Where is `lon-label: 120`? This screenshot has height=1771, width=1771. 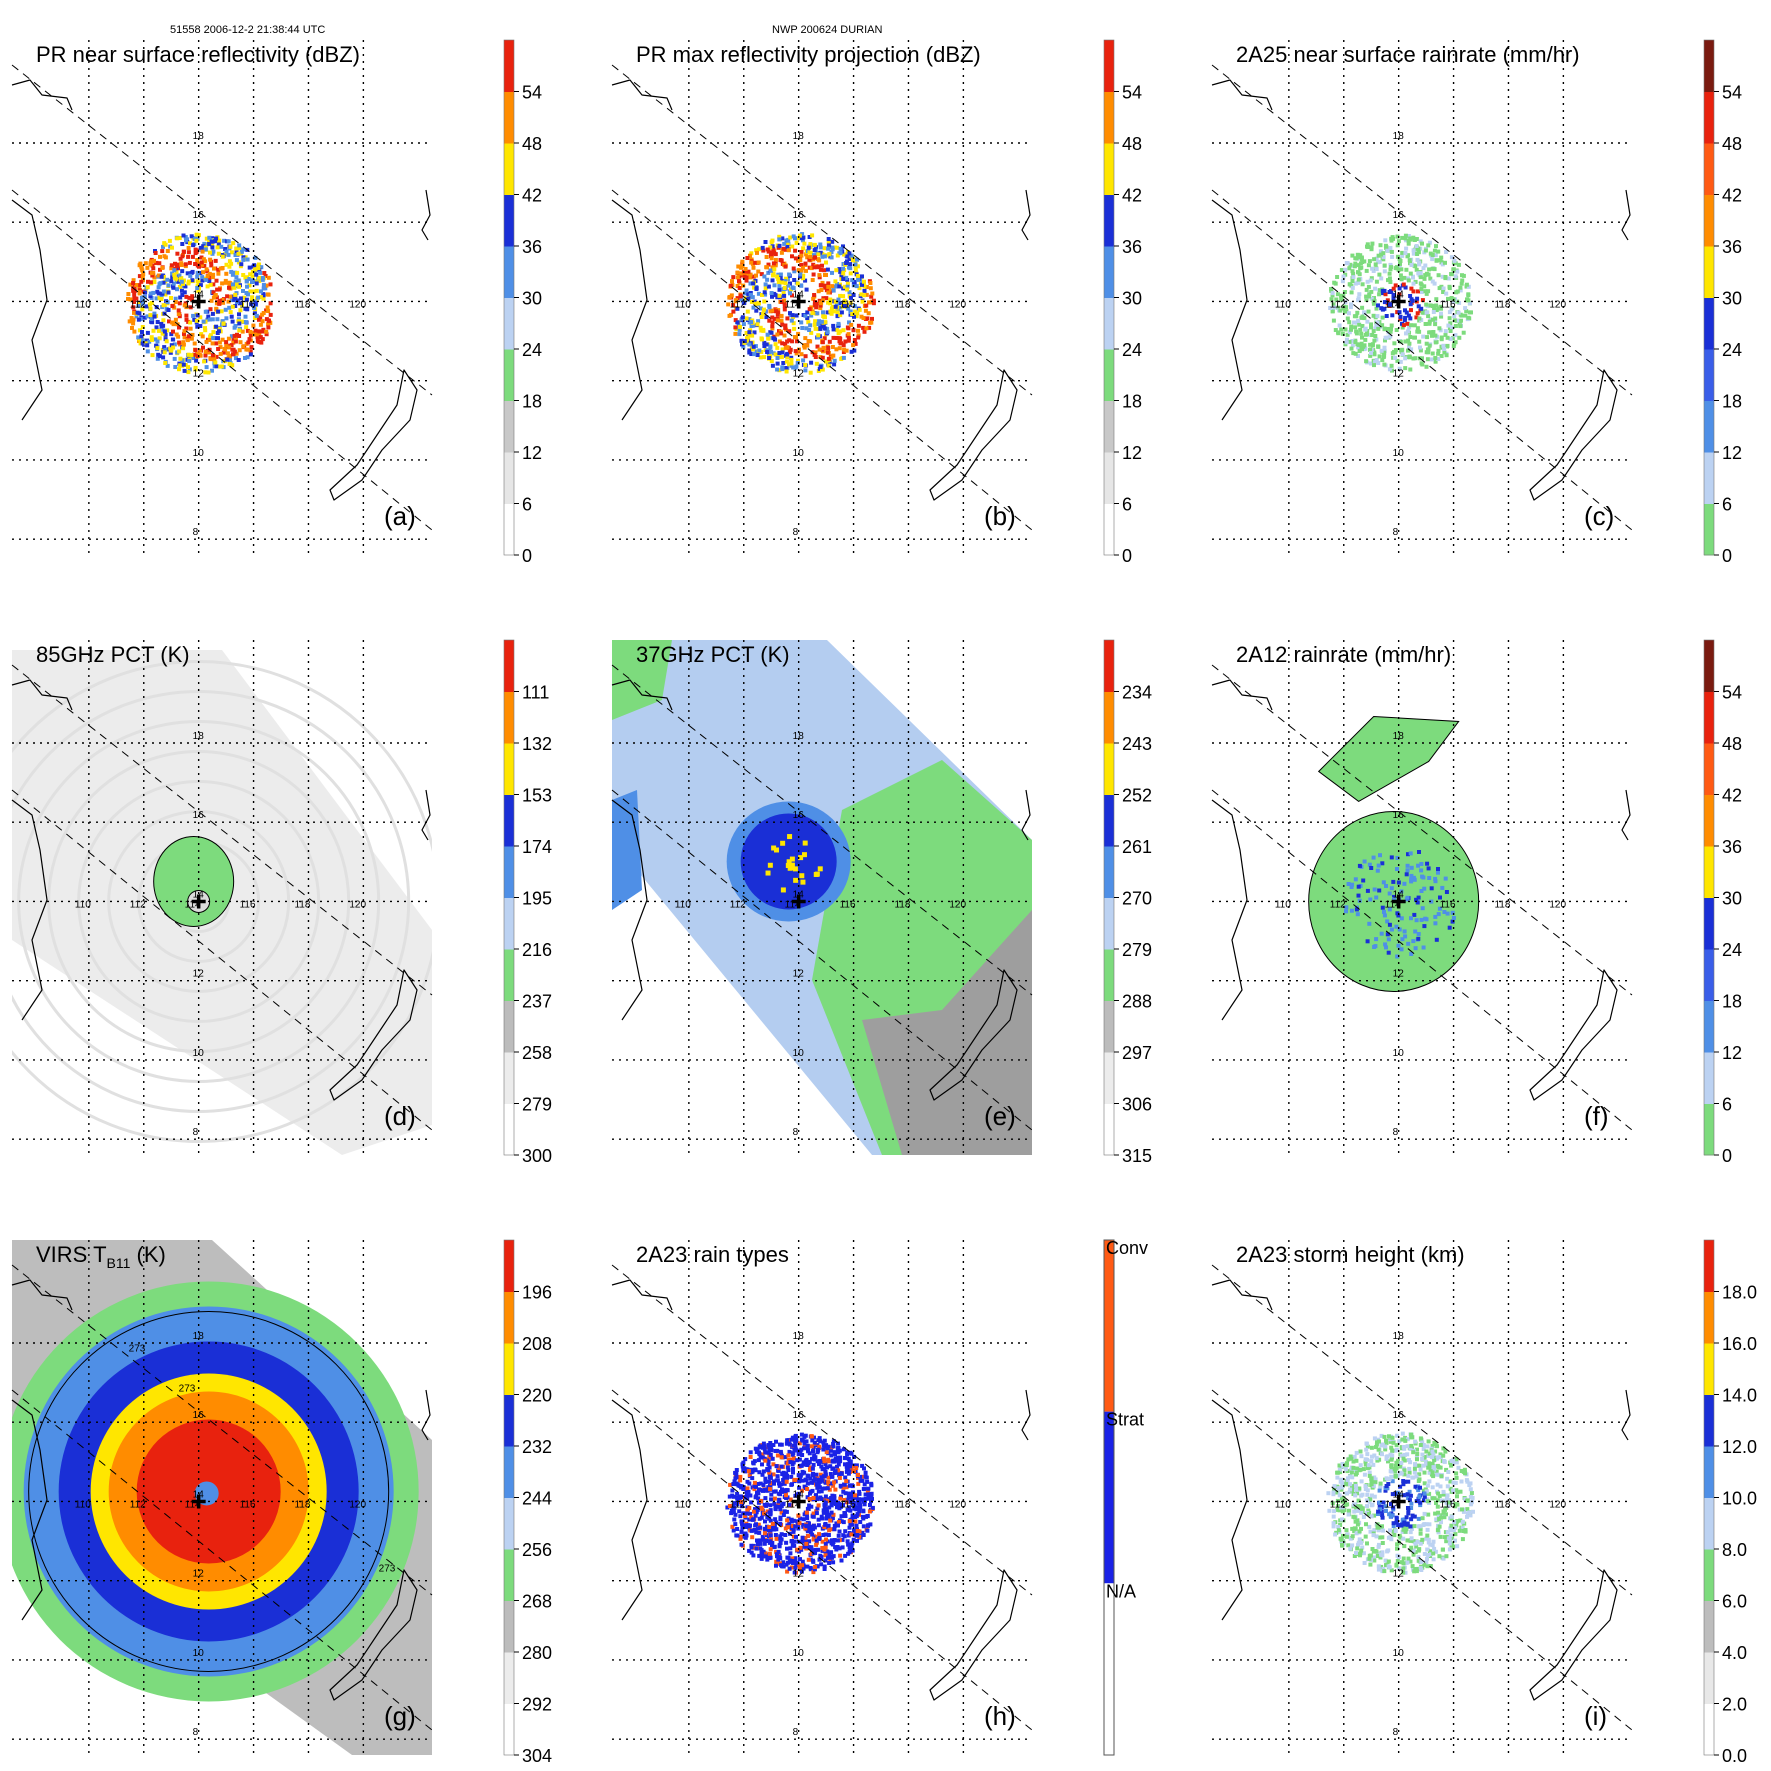
lon-label: 120 is located at coordinates (357, 1504).